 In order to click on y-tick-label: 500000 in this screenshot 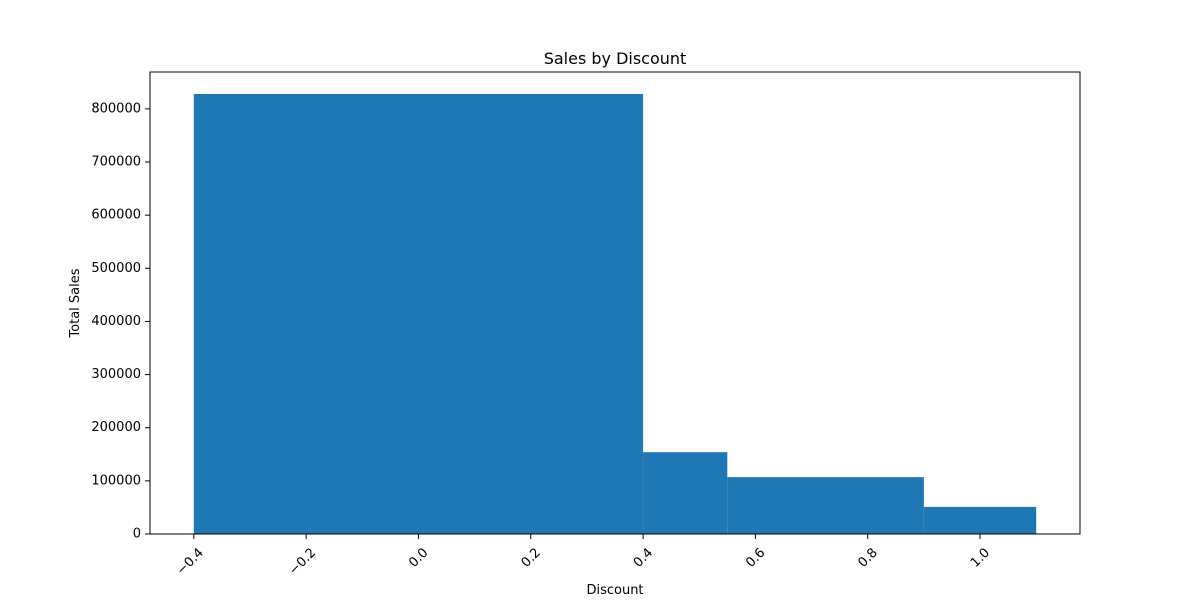, I will do `click(116, 268)`.